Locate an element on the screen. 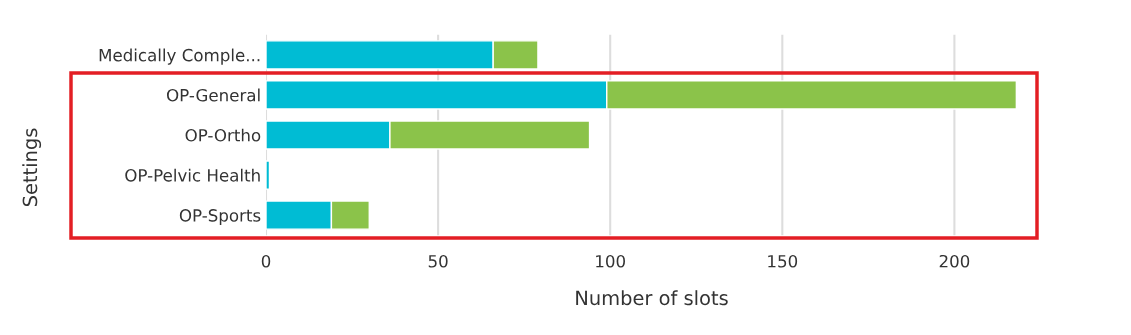 Image resolution: width=1131 pixels, height=335 pixels. y-axis-title: Settings is located at coordinates (32, 167).